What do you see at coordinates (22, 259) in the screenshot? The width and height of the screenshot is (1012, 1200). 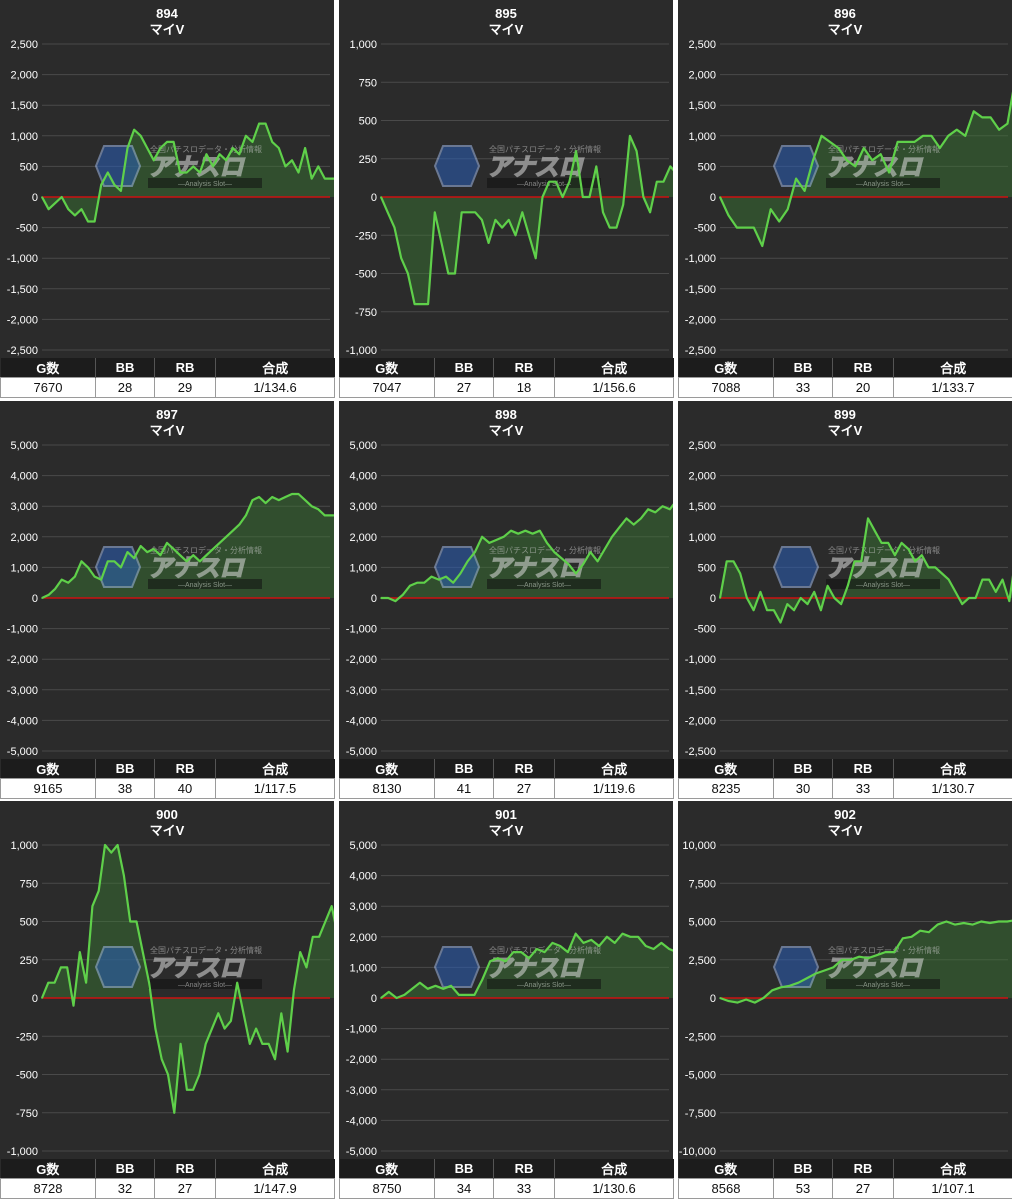 I see `y-tick-label: -1,000` at bounding box center [22, 259].